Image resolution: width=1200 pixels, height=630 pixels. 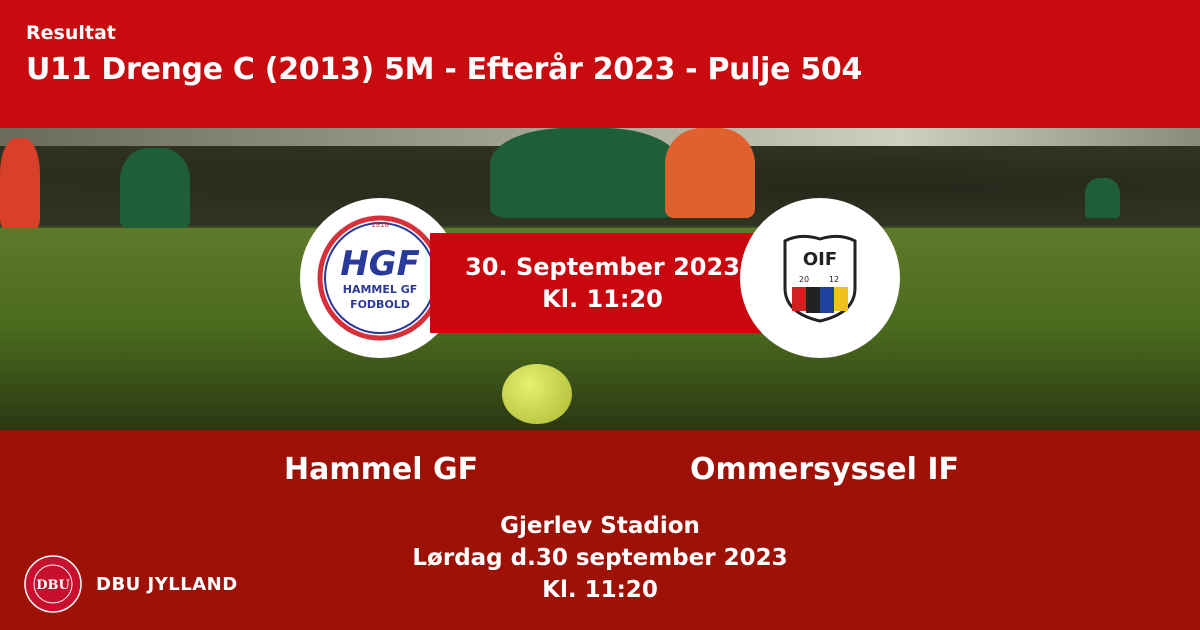 What do you see at coordinates (602, 283) in the screenshot?
I see `date-band: 30. September 2023 Kl. 11:20` at bounding box center [602, 283].